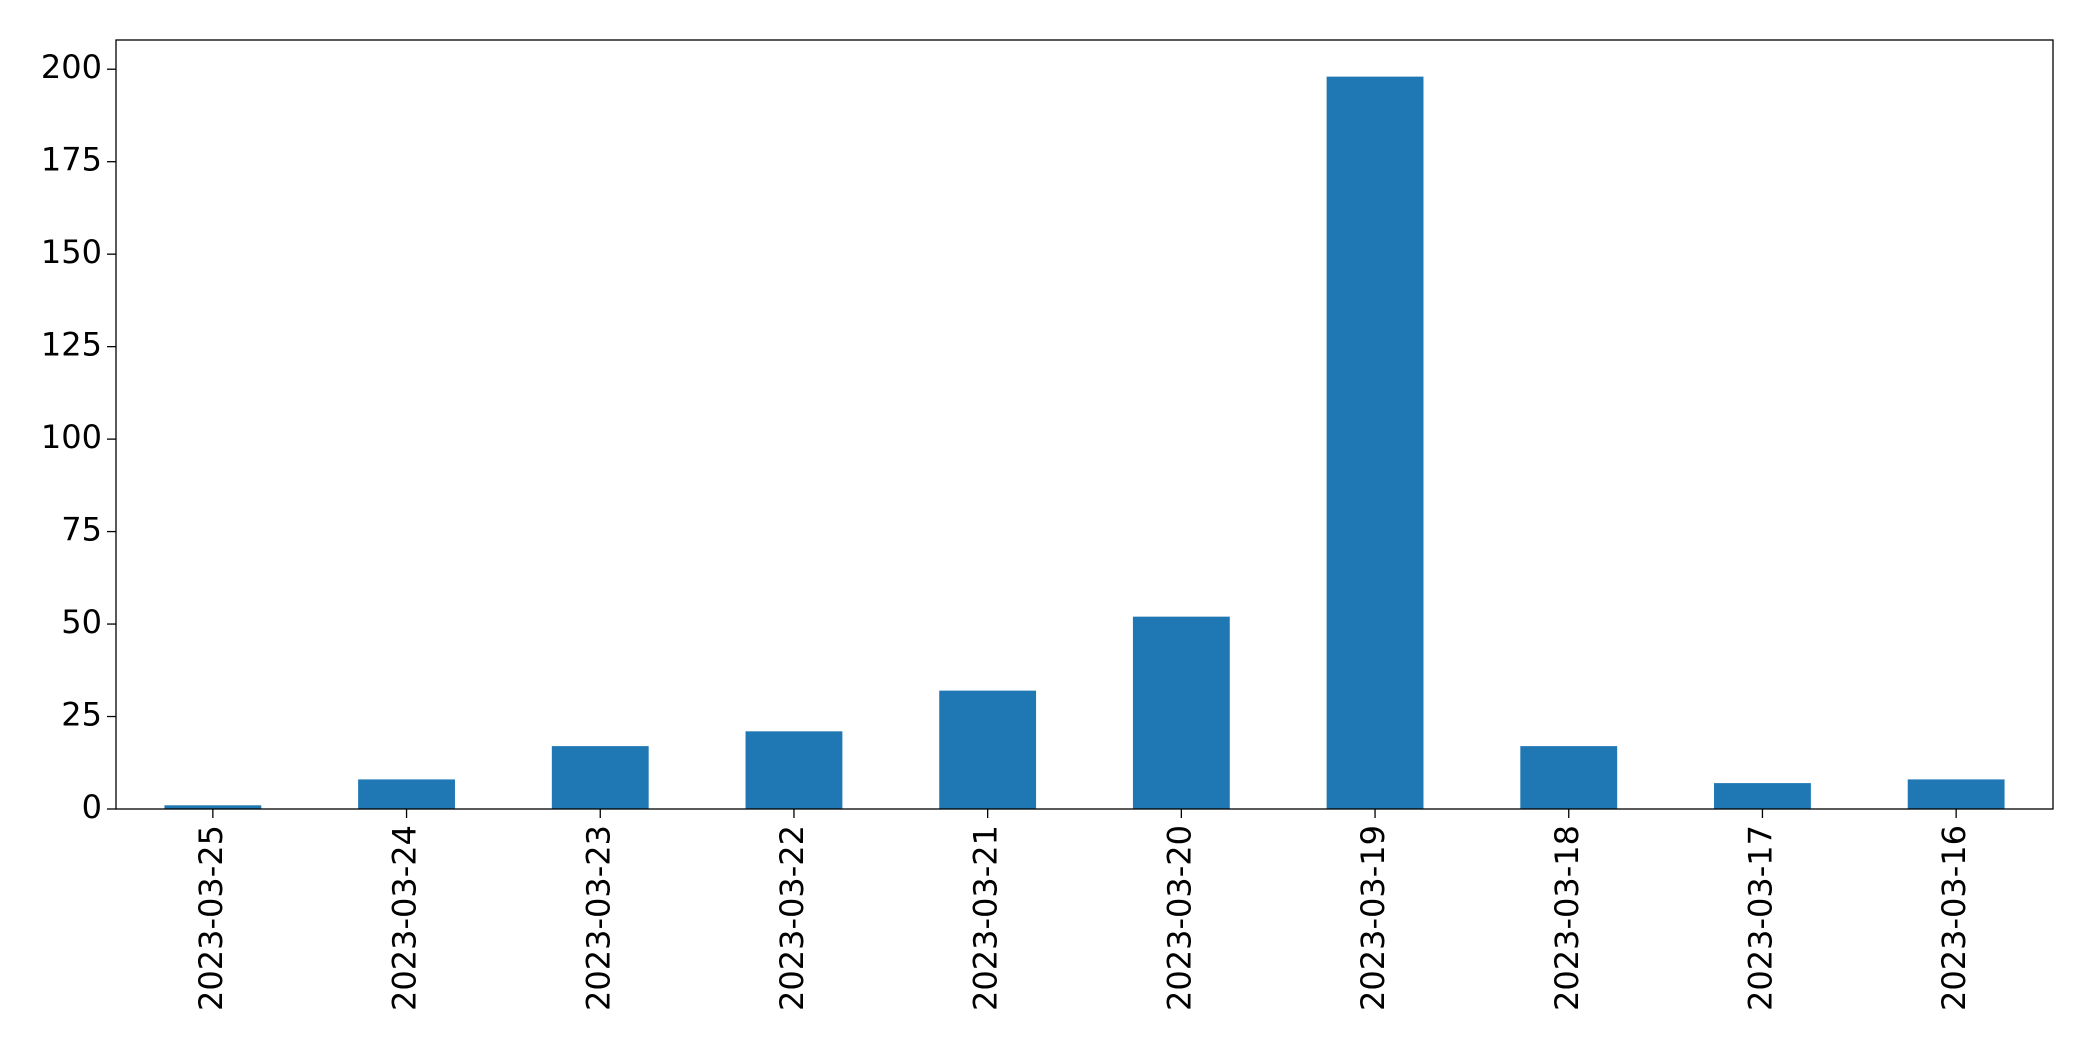  Describe the element at coordinates (986, 918) in the screenshot. I see `x-tick-label: 2023-03-21` at that location.